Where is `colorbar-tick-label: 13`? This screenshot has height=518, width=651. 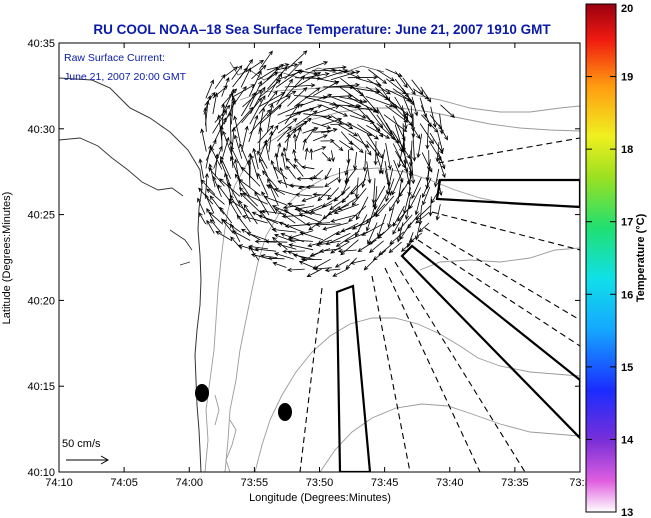
colorbar-tick-label: 13 is located at coordinates (627, 512).